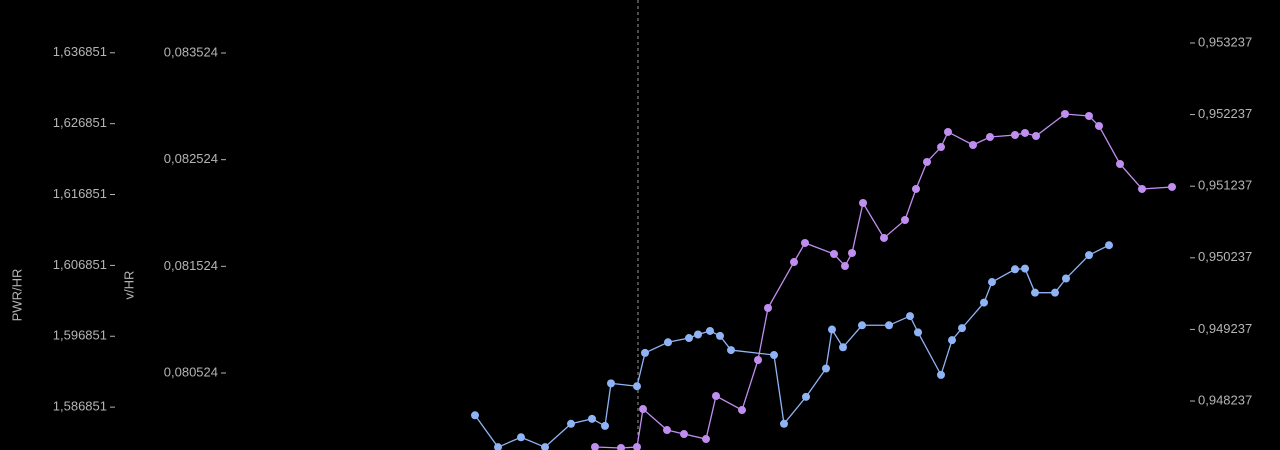 This screenshot has width=1280, height=450. What do you see at coordinates (191, 371) in the screenshot?
I see `y3-tick-label: 0,080524` at bounding box center [191, 371].